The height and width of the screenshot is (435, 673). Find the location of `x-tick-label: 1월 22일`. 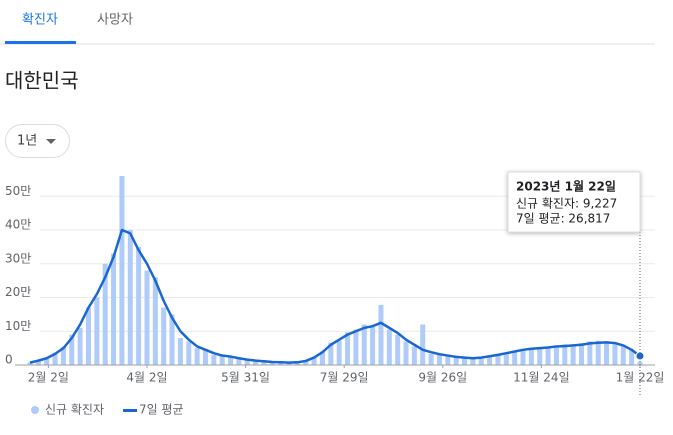

x-tick-label: 1월 22일 is located at coordinates (640, 378).